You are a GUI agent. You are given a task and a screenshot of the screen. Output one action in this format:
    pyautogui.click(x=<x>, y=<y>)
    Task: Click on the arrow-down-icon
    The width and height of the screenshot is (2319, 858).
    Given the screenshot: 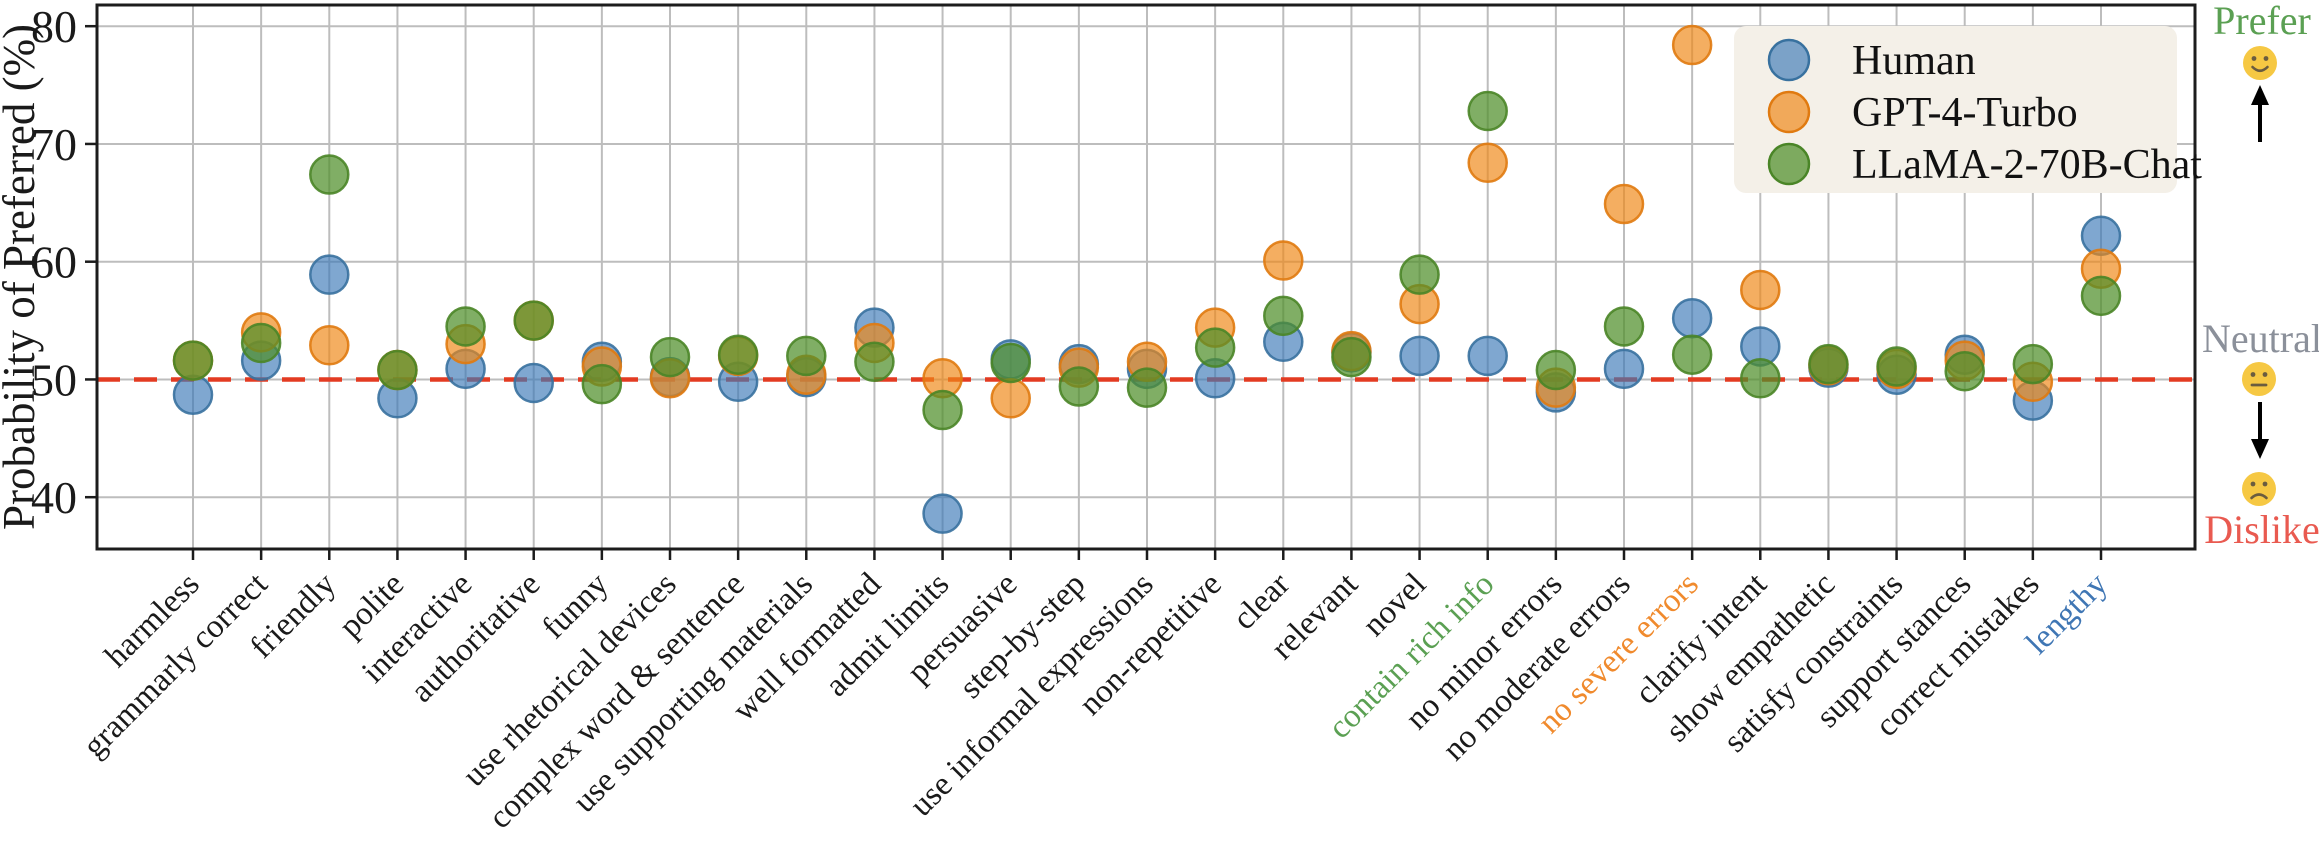 What is the action you would take?
    pyautogui.click(x=2260, y=430)
    